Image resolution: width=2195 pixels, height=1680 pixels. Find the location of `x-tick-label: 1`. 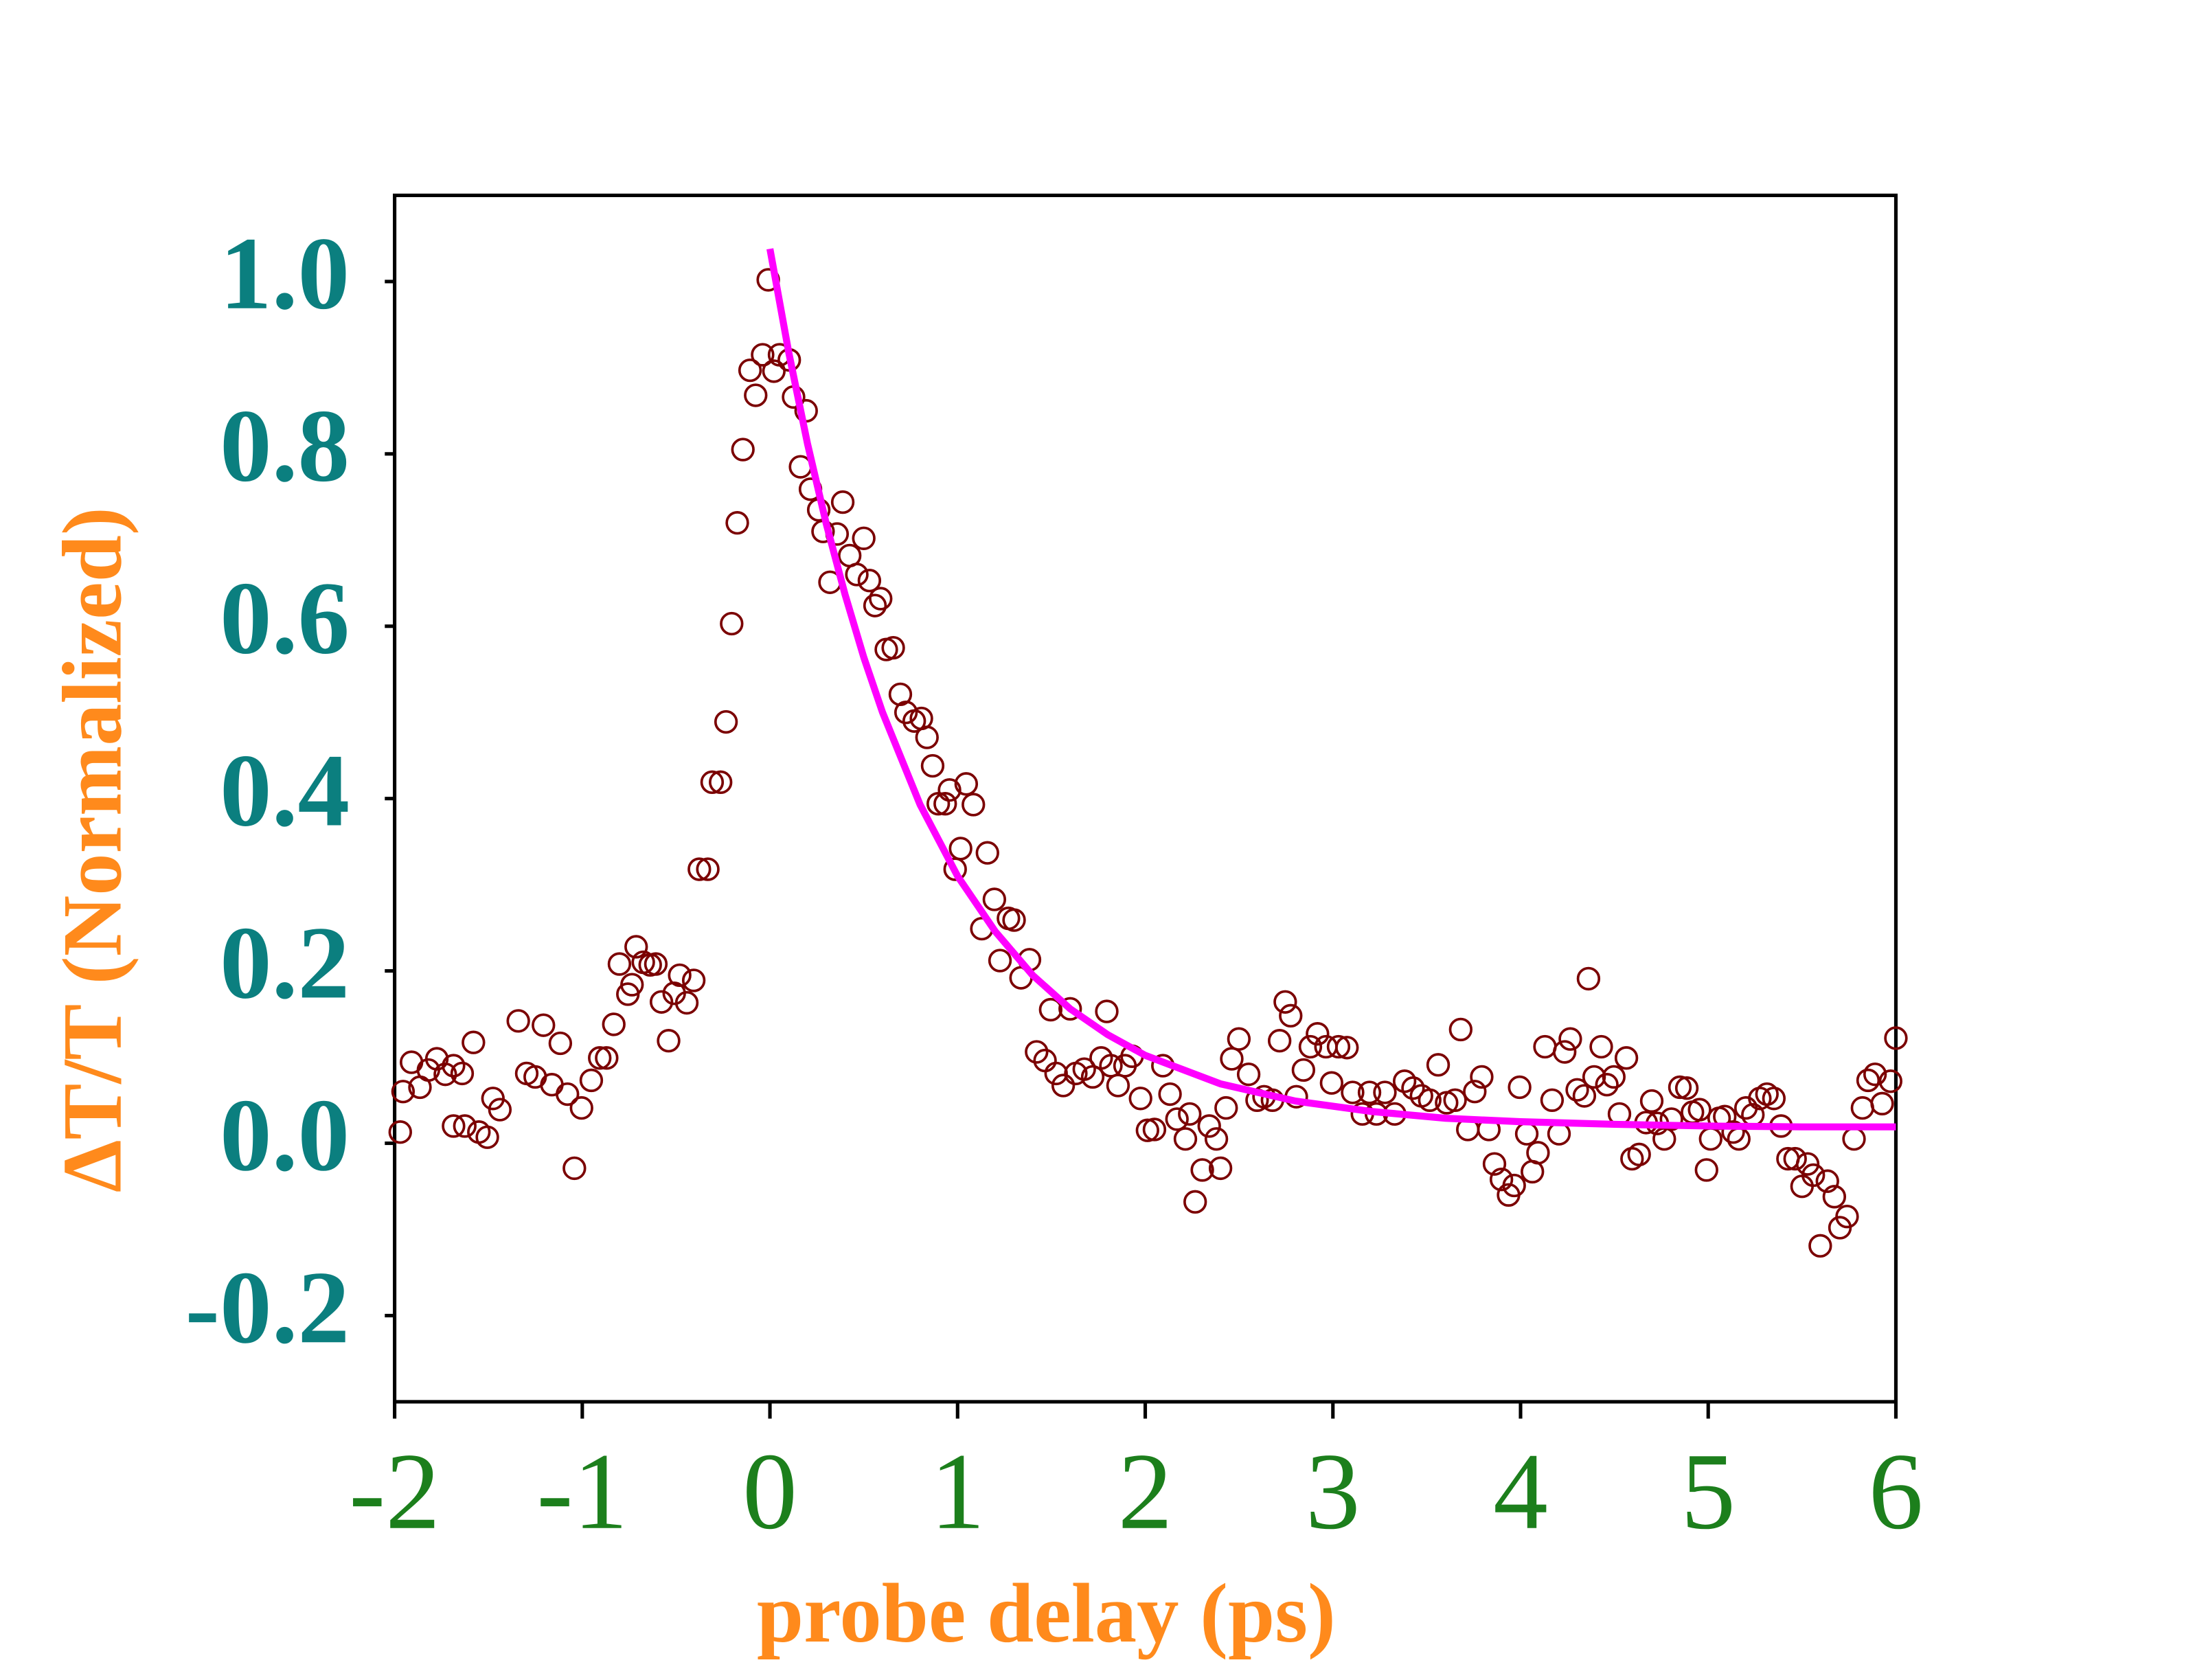

x-tick-label: 1 is located at coordinates (958, 1491).